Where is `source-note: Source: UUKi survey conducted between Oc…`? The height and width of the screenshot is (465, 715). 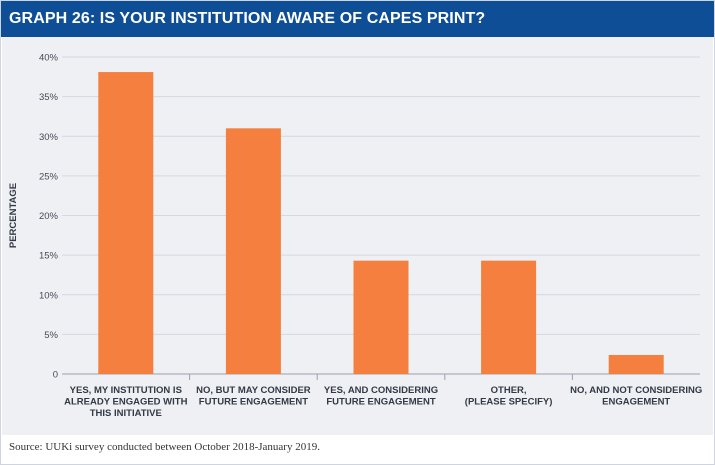
source-note: Source: UUKi survey conducted between Oc… is located at coordinates (164, 447).